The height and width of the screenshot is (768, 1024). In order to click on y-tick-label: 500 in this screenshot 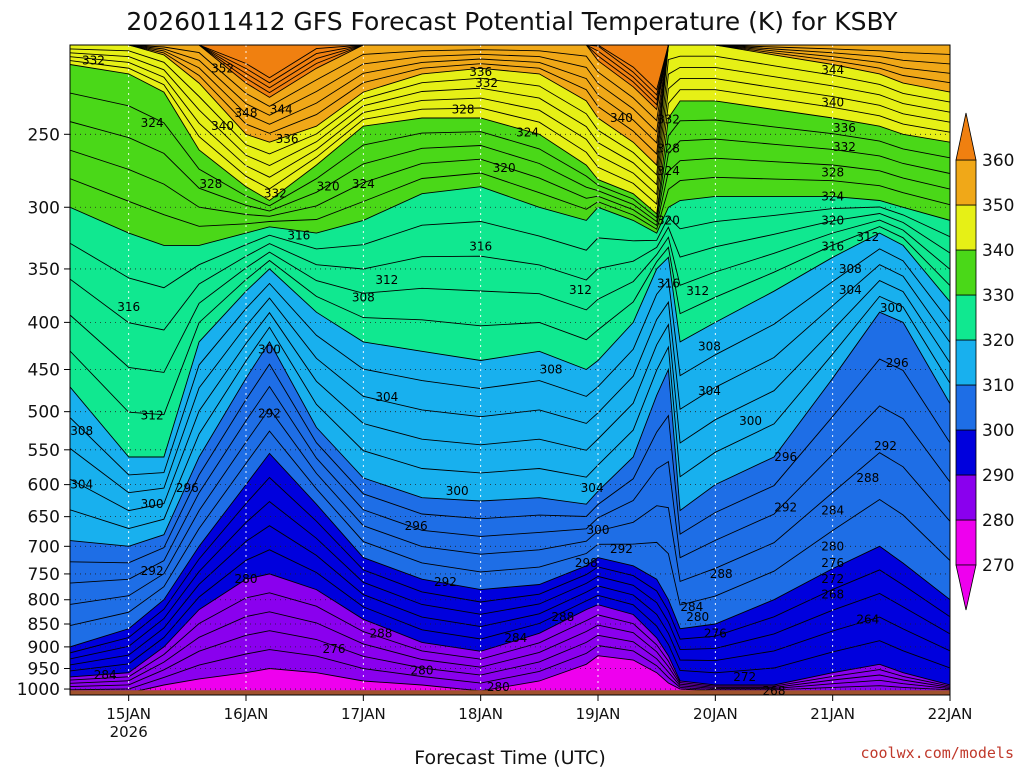, I will do `click(44, 413)`.